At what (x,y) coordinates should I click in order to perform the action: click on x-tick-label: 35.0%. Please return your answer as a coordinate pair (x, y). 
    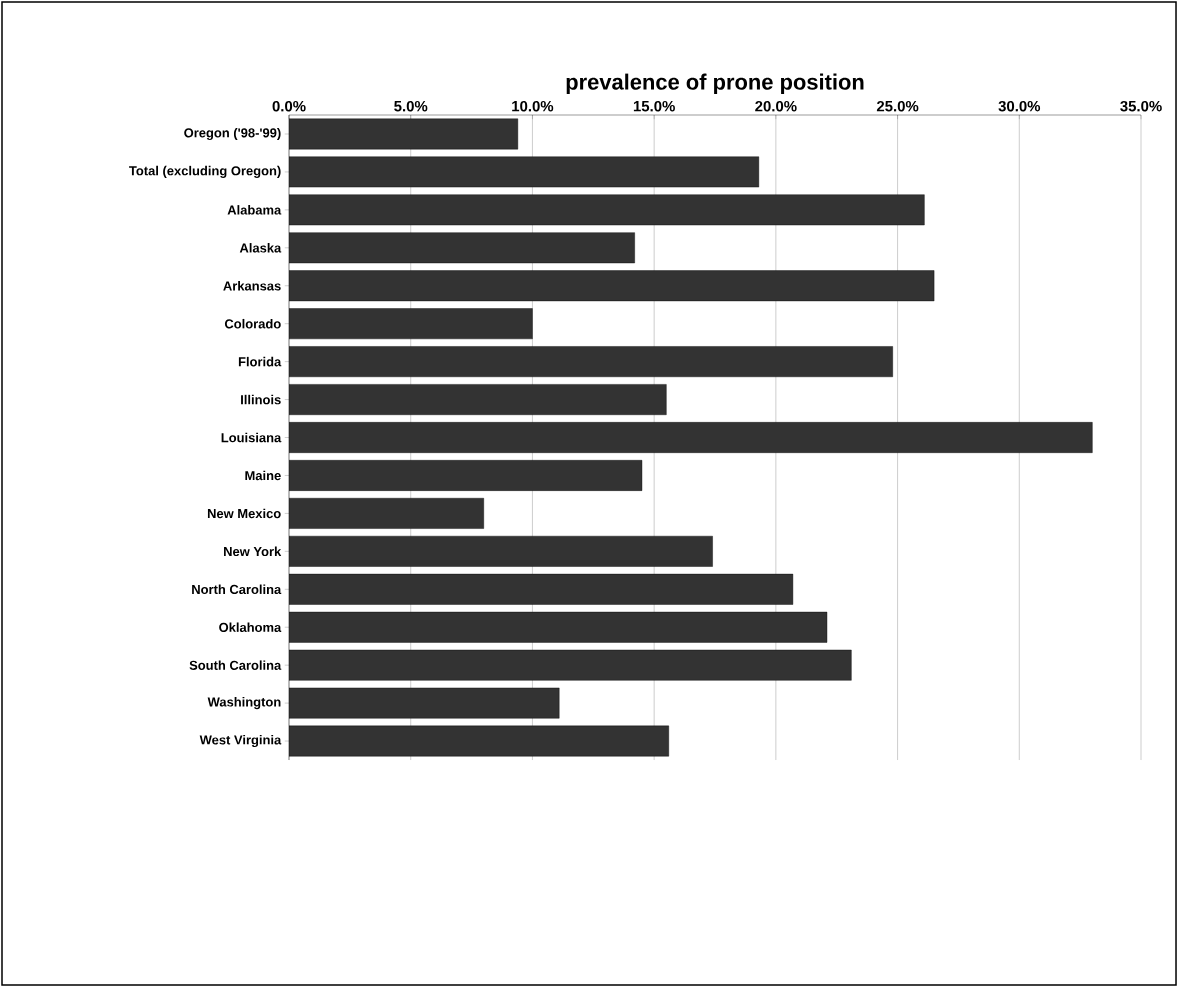
    Looking at the image, I should click on (1141, 106).